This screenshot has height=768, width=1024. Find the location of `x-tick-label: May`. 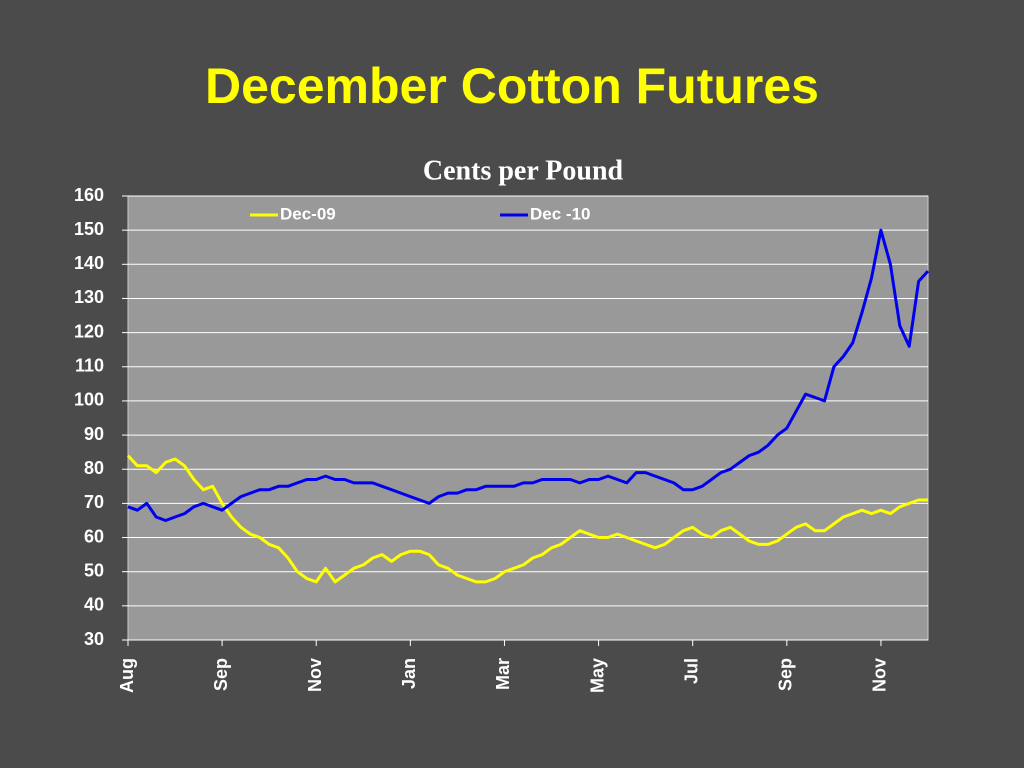

x-tick-label: May is located at coordinates (597, 675).